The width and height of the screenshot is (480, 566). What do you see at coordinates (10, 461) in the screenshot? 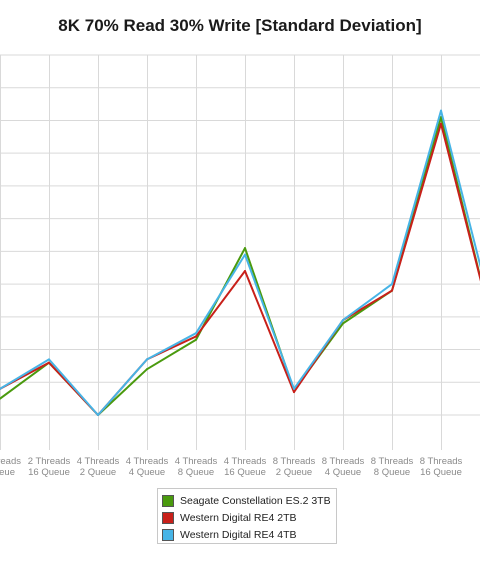
I see `x-tick-label-line1: Threads` at bounding box center [10, 461].